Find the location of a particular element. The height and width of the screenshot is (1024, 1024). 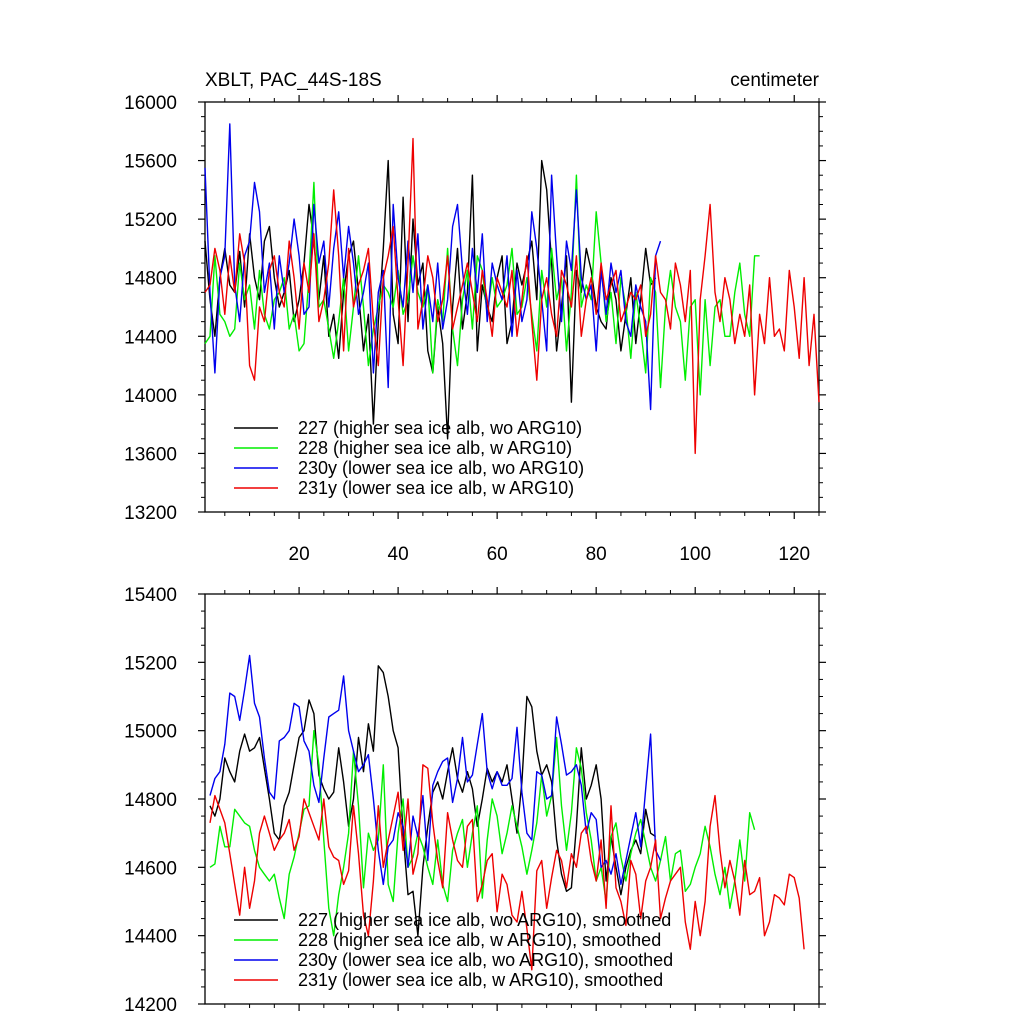

legend-label-0: 227 (higher sea ice alb, wo ARG10) is located at coordinates (440, 428).